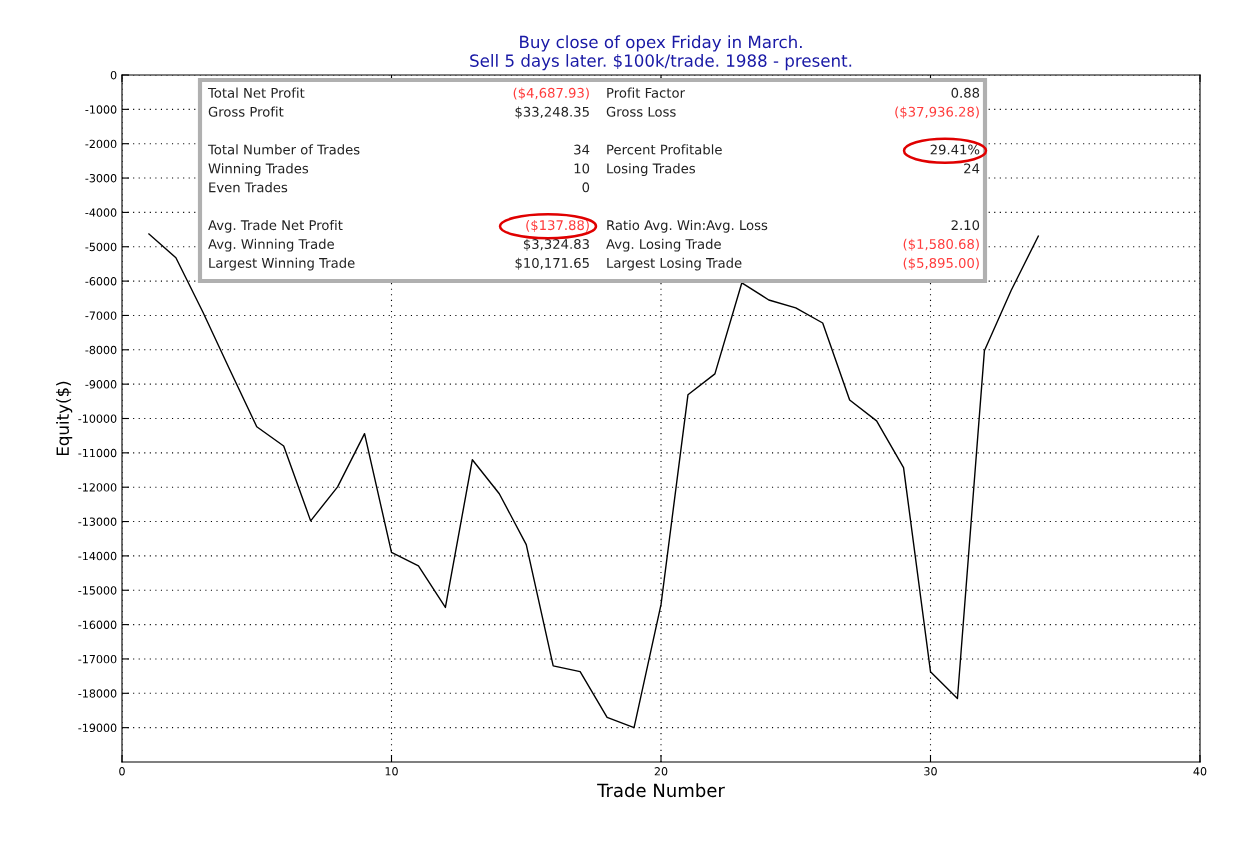  What do you see at coordinates (258, 169) in the screenshot?
I see `annotation: Winning Trades` at bounding box center [258, 169].